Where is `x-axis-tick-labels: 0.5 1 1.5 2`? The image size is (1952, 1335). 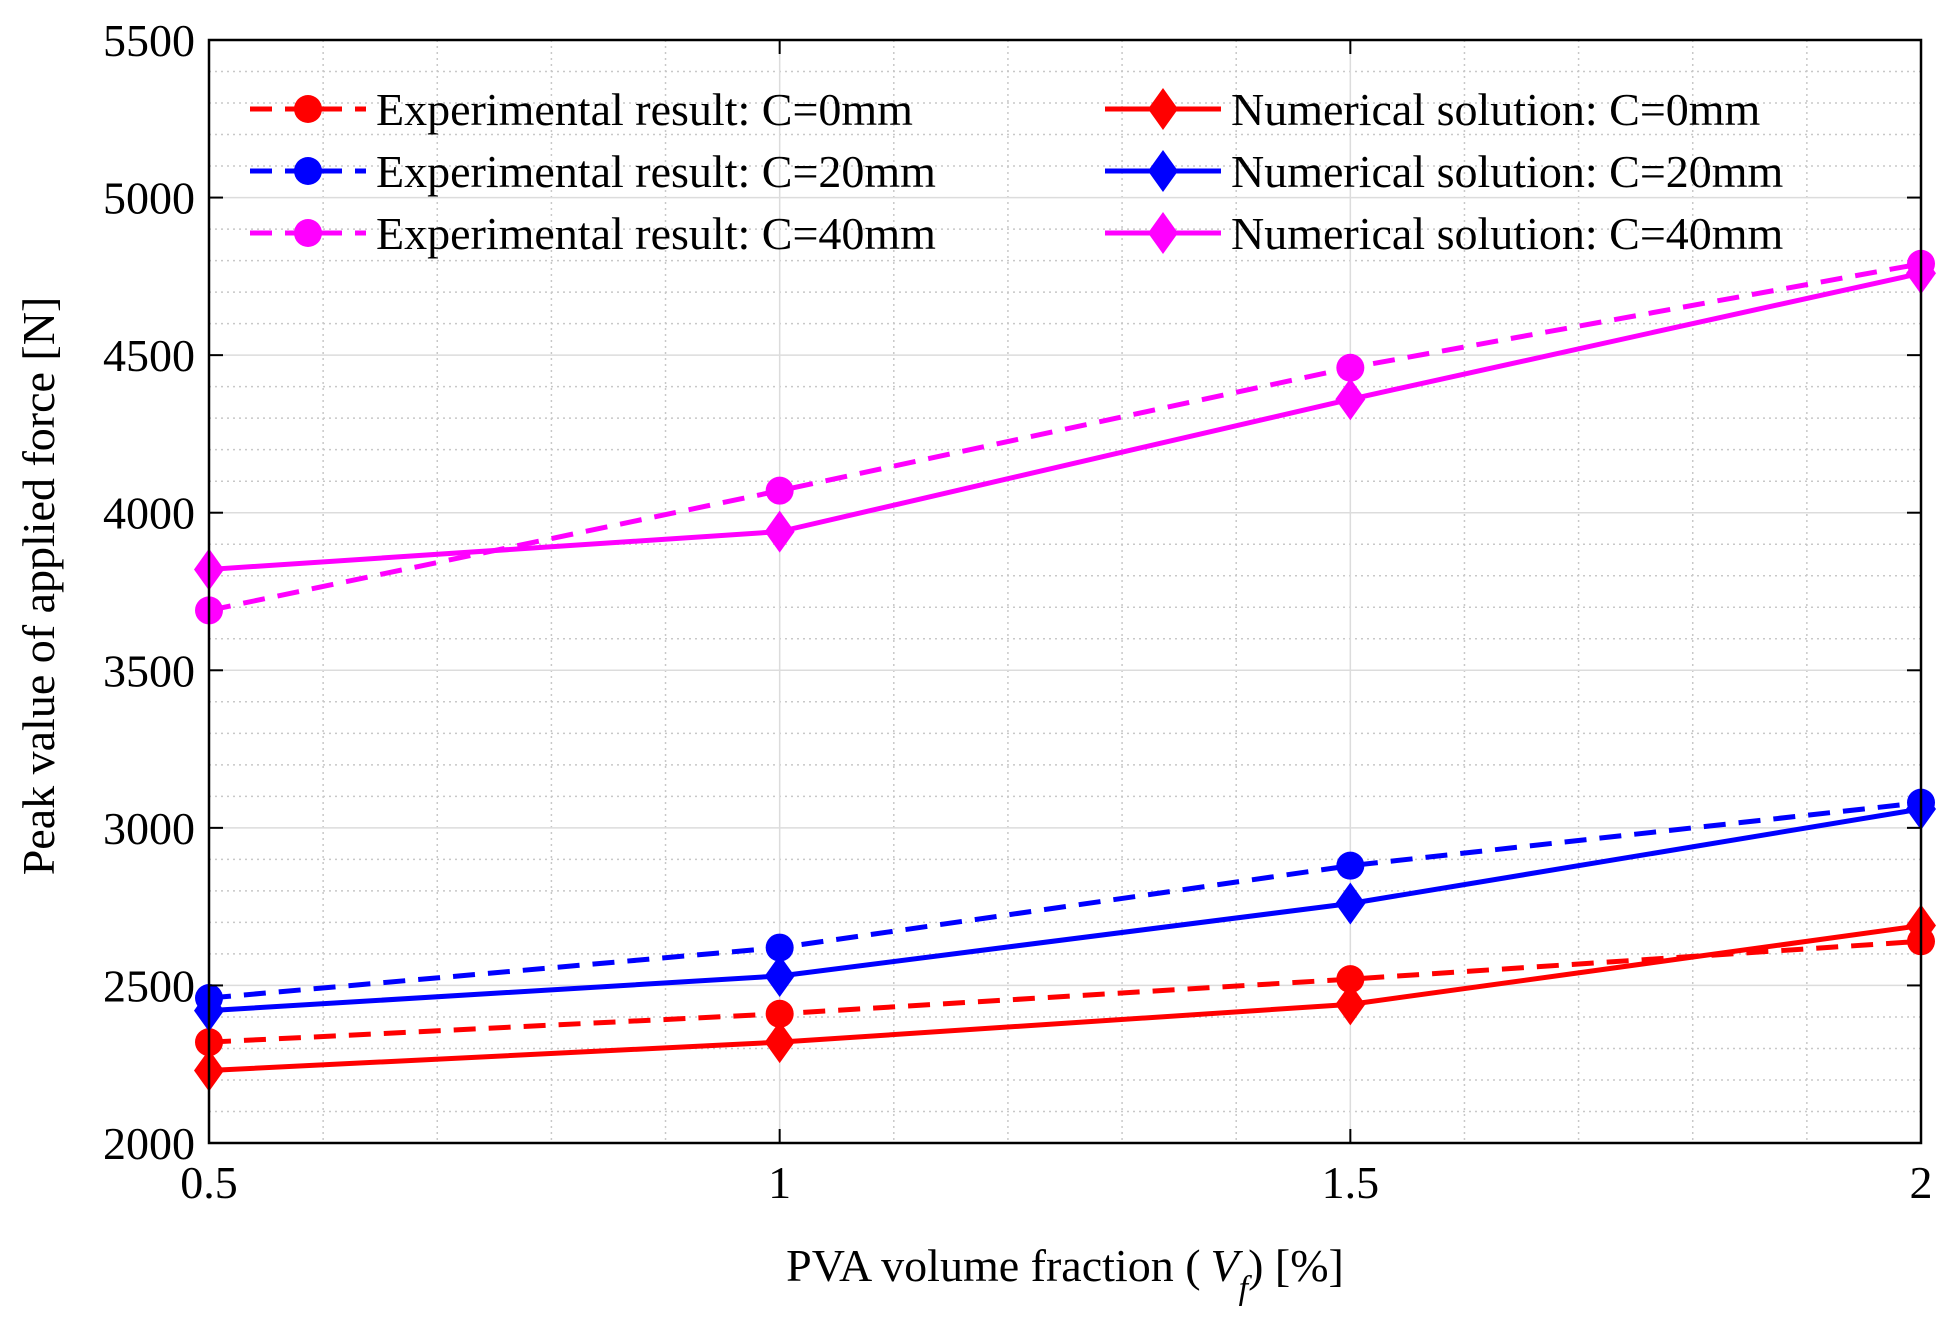 x-axis-tick-labels: 0.5 1 1.5 2 is located at coordinates (1056, 1182).